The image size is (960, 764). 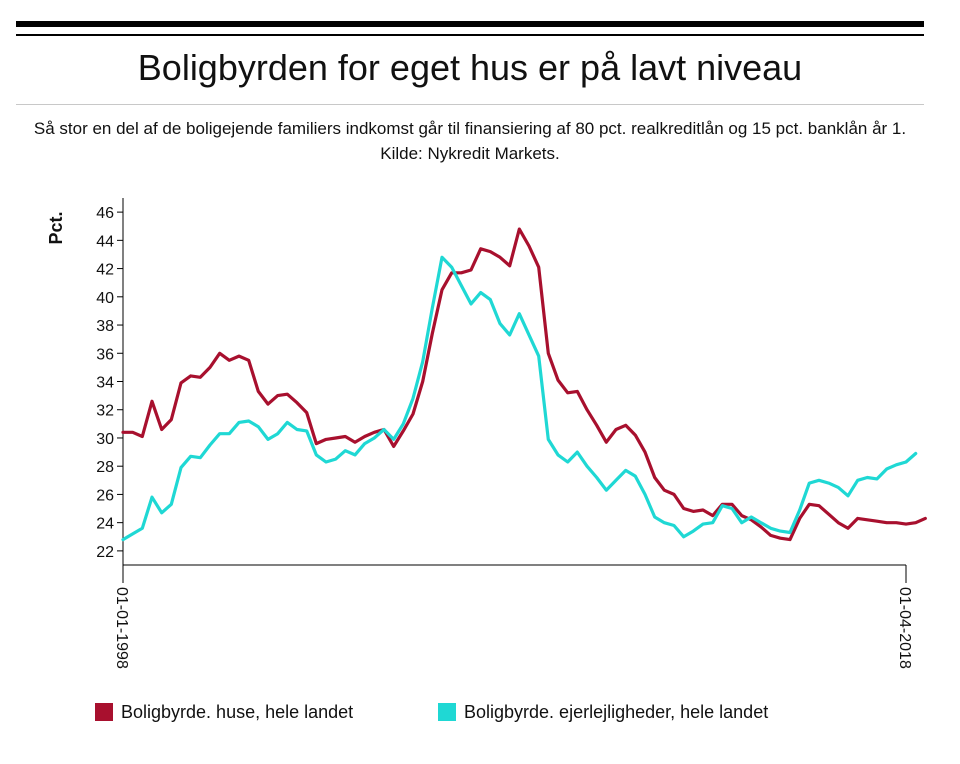 What do you see at coordinates (904, 628) in the screenshot?
I see `x-tick-label: 01-04-2018` at bounding box center [904, 628].